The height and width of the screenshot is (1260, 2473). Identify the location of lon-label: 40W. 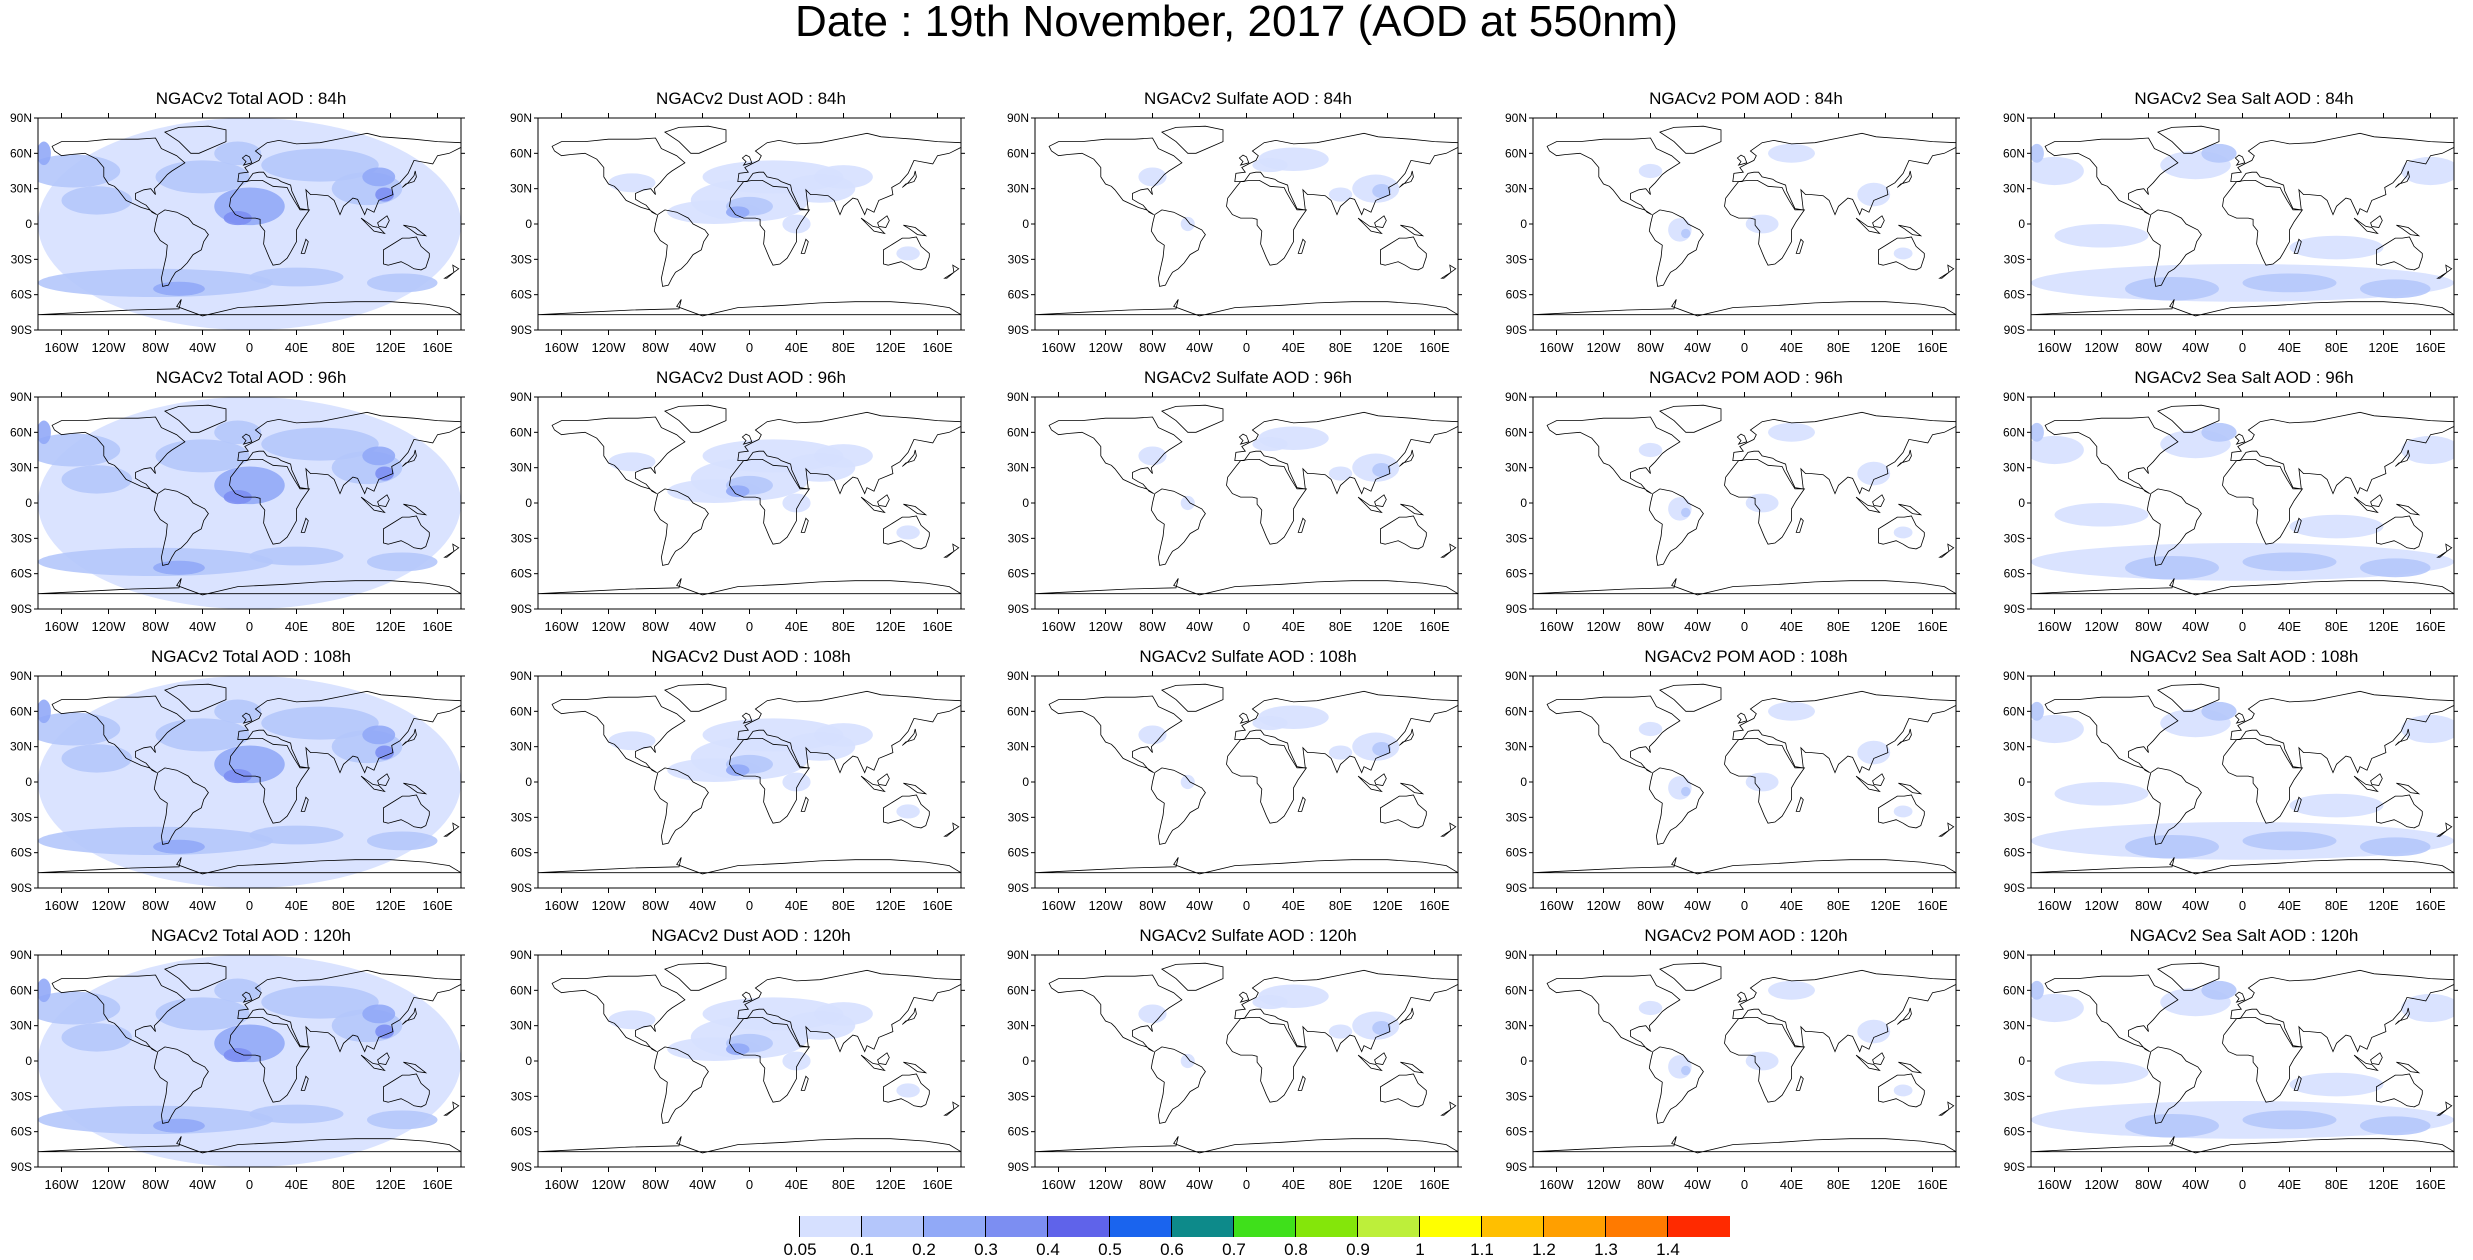
(702, 626).